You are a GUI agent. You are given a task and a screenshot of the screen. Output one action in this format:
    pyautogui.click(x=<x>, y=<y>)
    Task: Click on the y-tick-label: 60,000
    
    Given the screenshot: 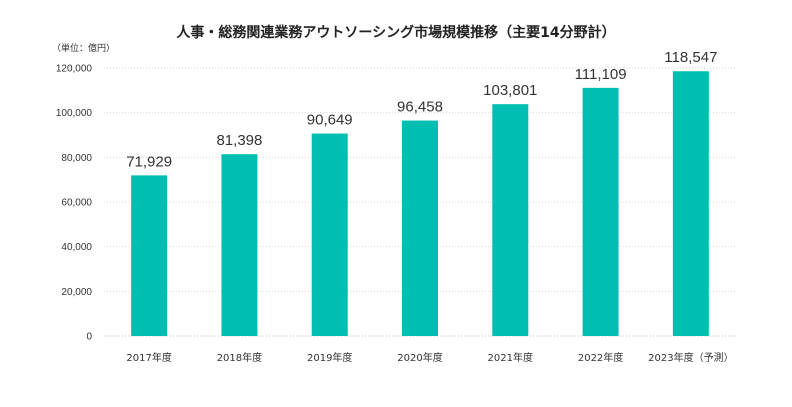 What is the action you would take?
    pyautogui.click(x=76, y=203)
    